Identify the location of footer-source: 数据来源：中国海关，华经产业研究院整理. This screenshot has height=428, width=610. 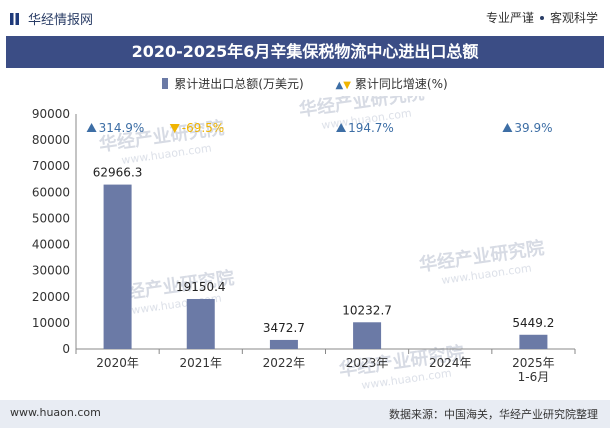
(493, 414).